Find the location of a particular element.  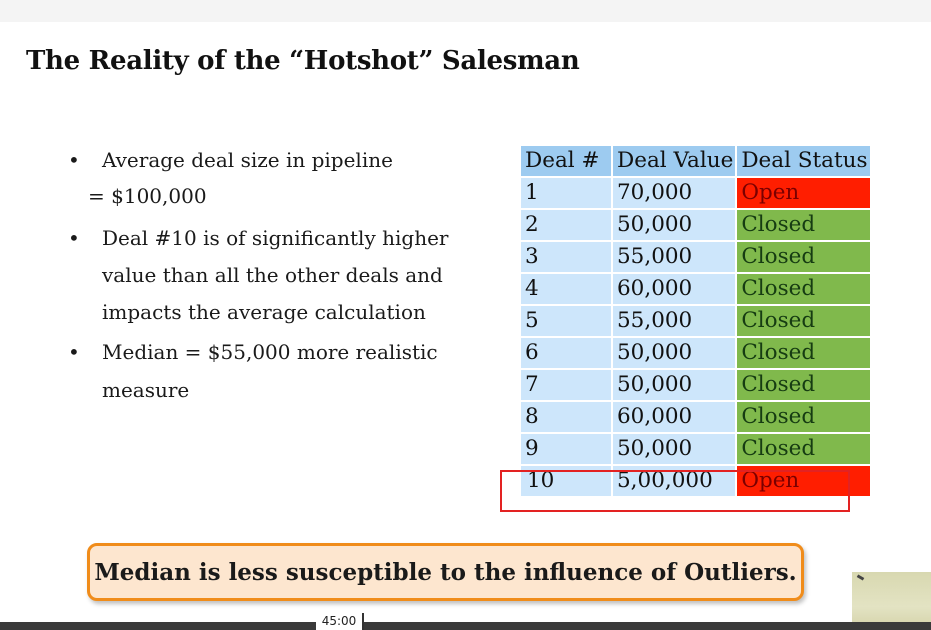

bullet-text: Average deal size in pipeline is located at coordinates (247, 160).